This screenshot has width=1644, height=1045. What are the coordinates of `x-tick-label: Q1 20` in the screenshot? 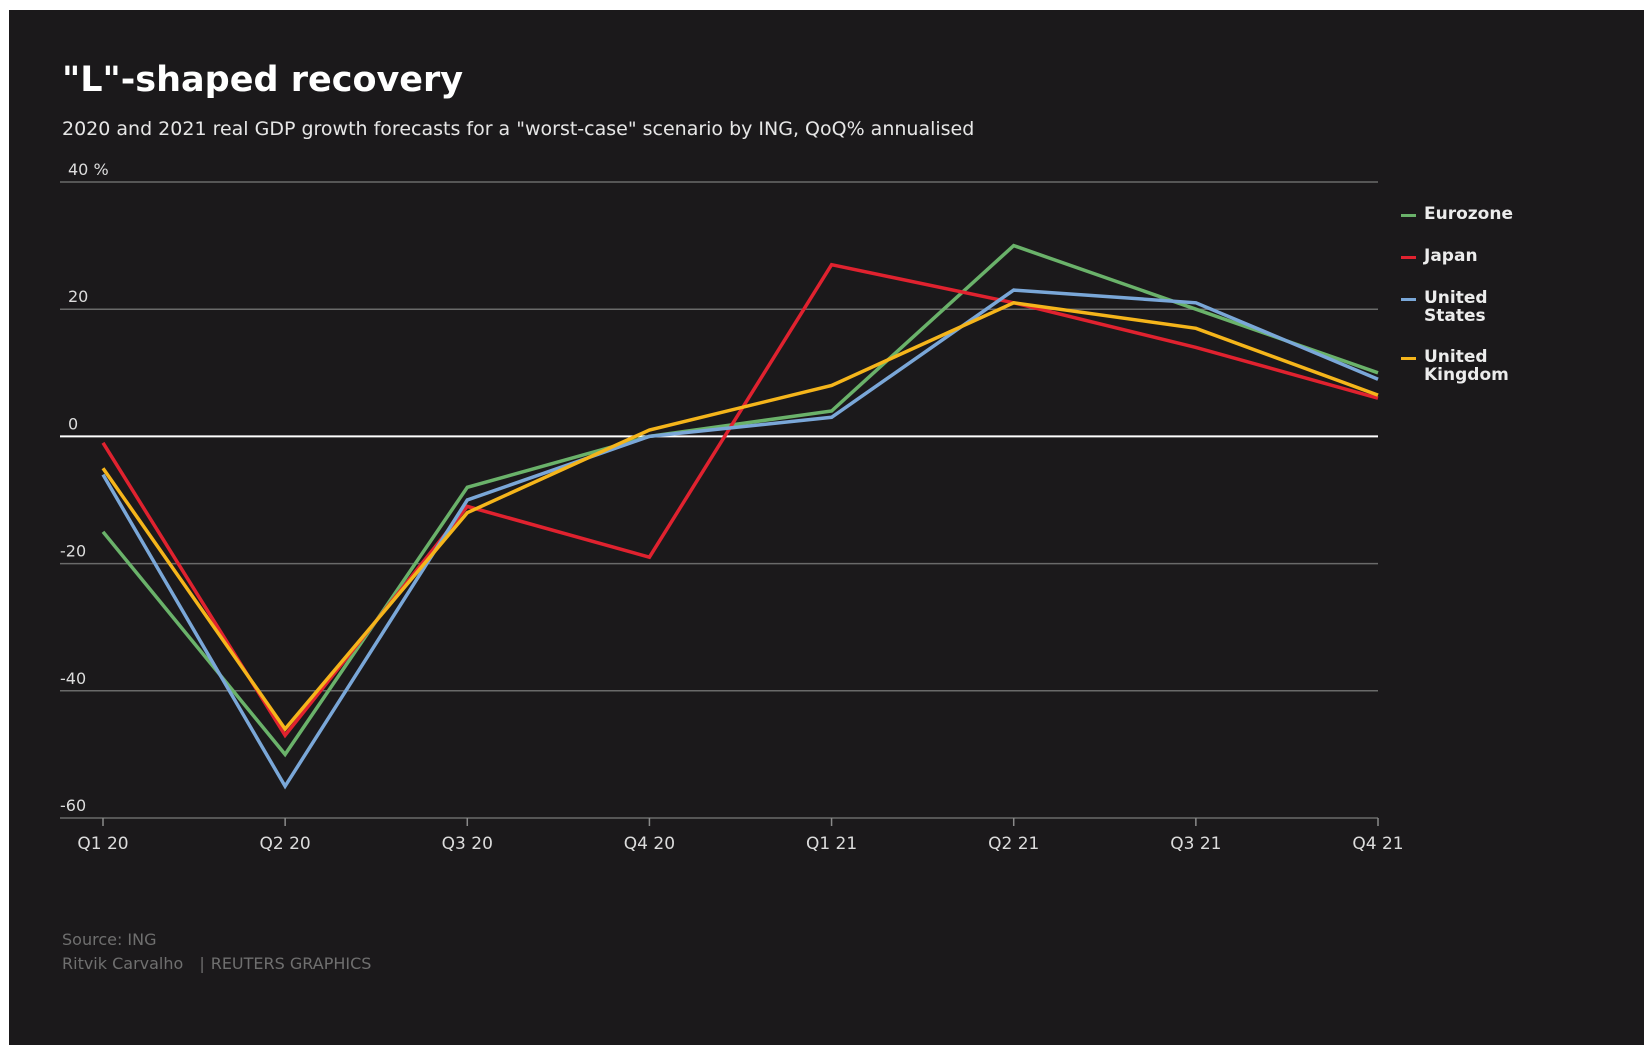 It's located at (102, 844).